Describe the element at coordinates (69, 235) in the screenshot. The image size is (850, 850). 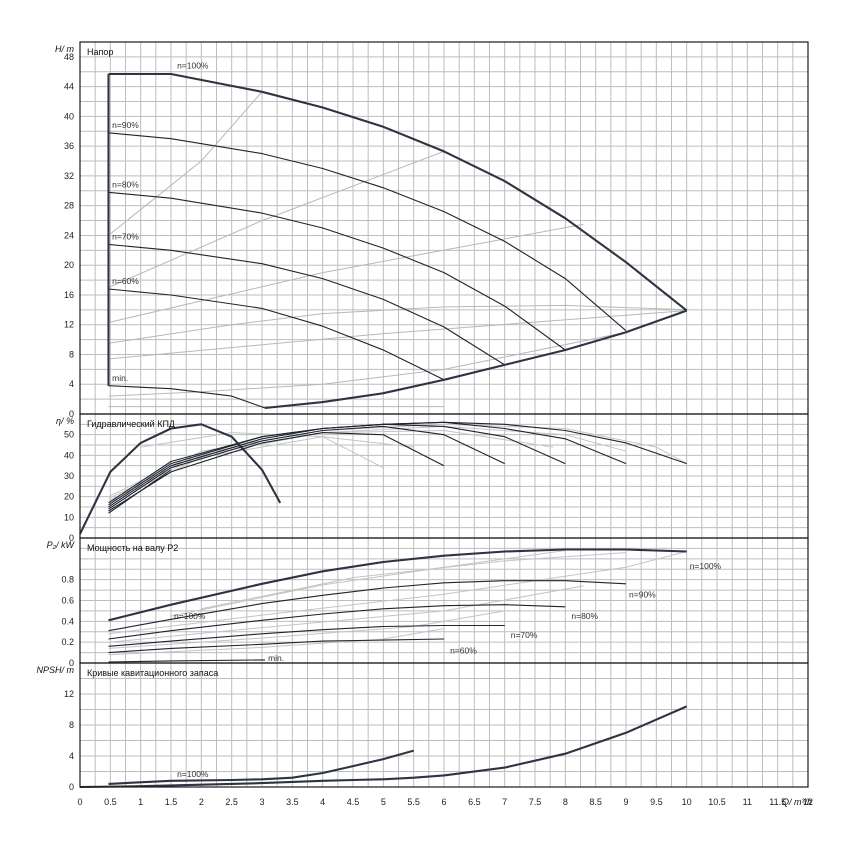
I see `y-tick-label: 24` at that location.